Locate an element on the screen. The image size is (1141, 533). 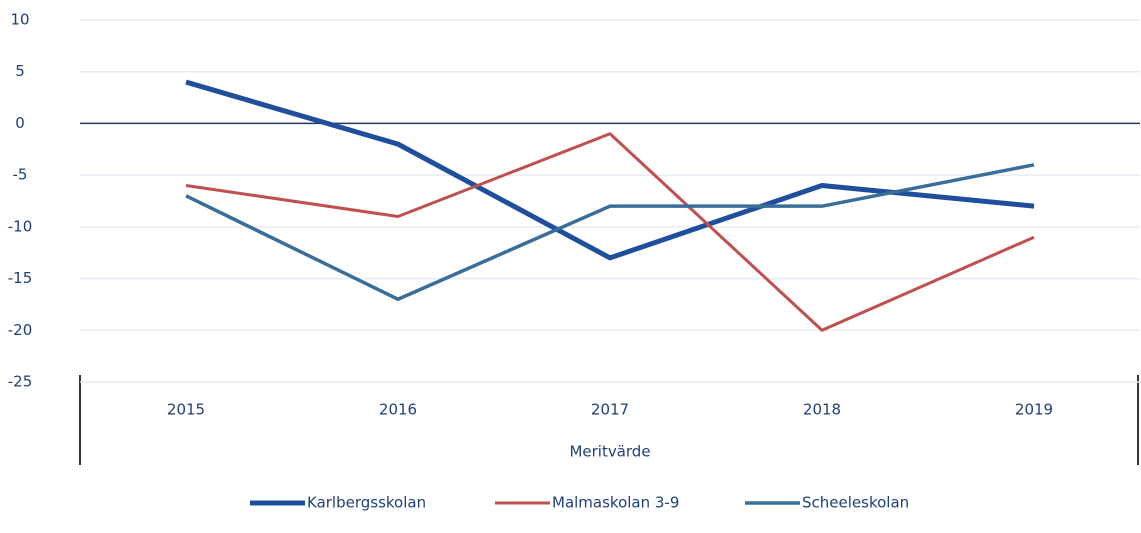
x-tick-label: 2016 is located at coordinates (398, 410).